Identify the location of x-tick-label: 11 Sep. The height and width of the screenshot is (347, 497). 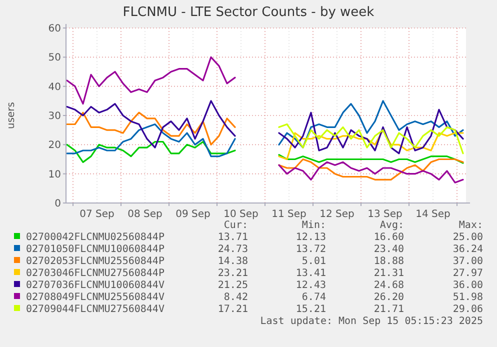
(289, 214).